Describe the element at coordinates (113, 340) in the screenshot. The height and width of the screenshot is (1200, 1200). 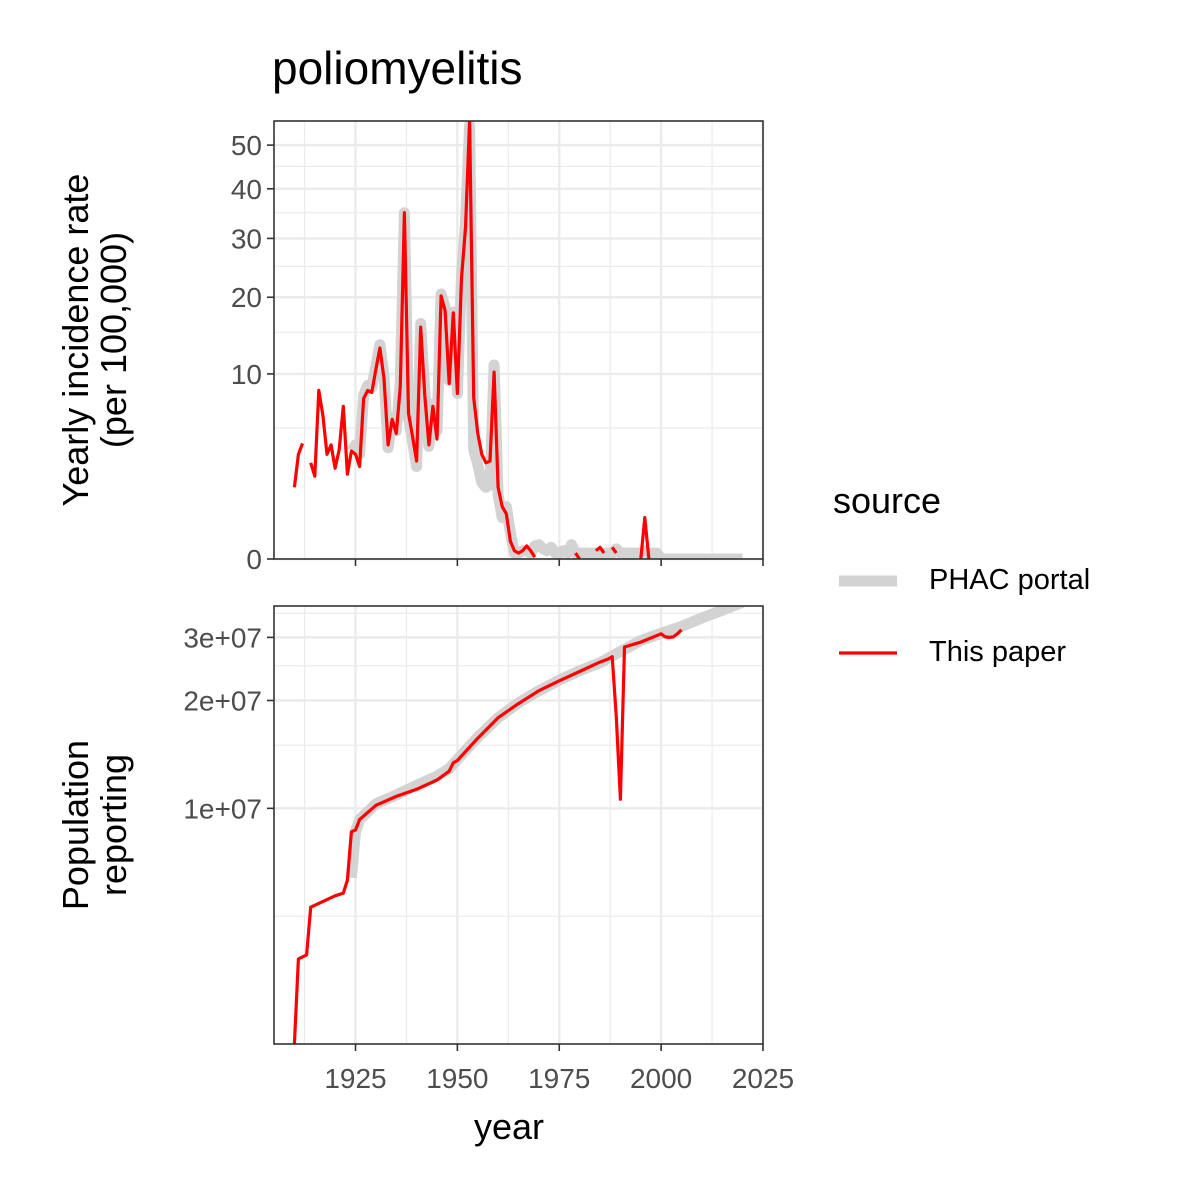
I see `incidence-y-axis-label-line2: (per 100,000)` at that location.